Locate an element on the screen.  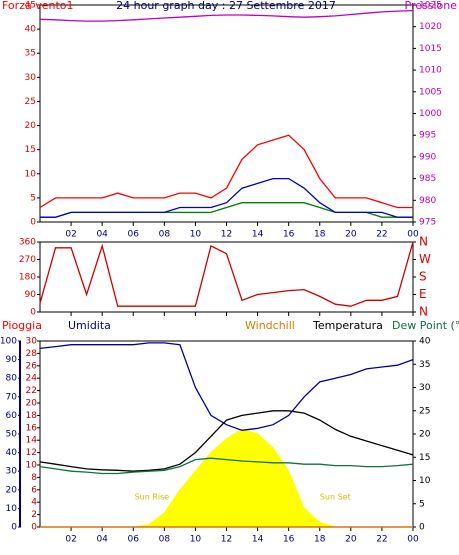
y-tick-label: 26 is located at coordinates (32, 366).